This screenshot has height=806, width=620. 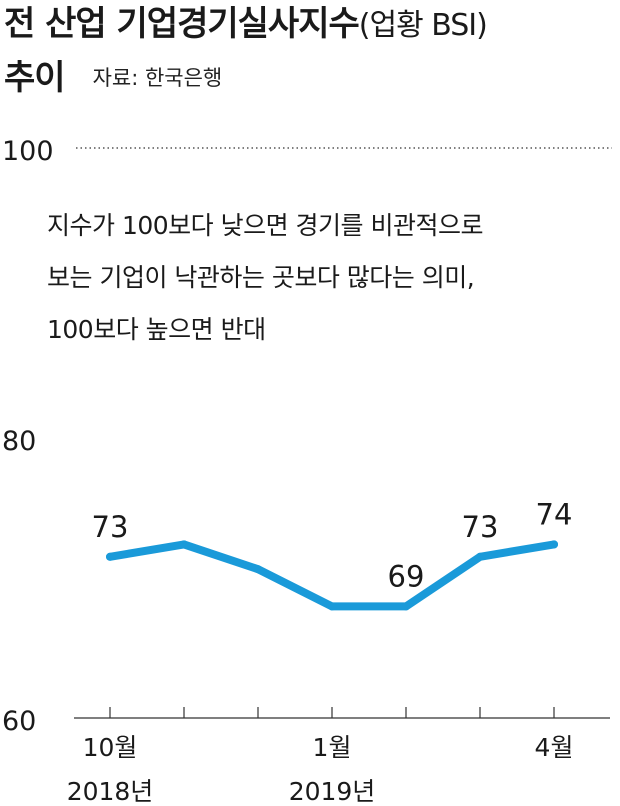 I want to click on chart-title-paren: (업황 BSI), so click(x=423, y=25).